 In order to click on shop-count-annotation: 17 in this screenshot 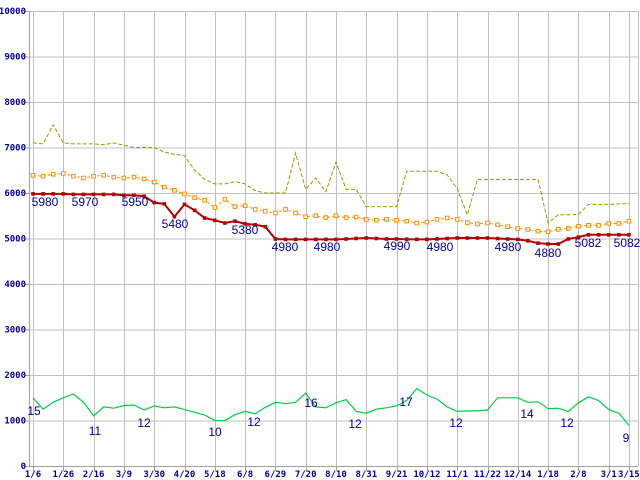, I will do `click(406, 402)`.